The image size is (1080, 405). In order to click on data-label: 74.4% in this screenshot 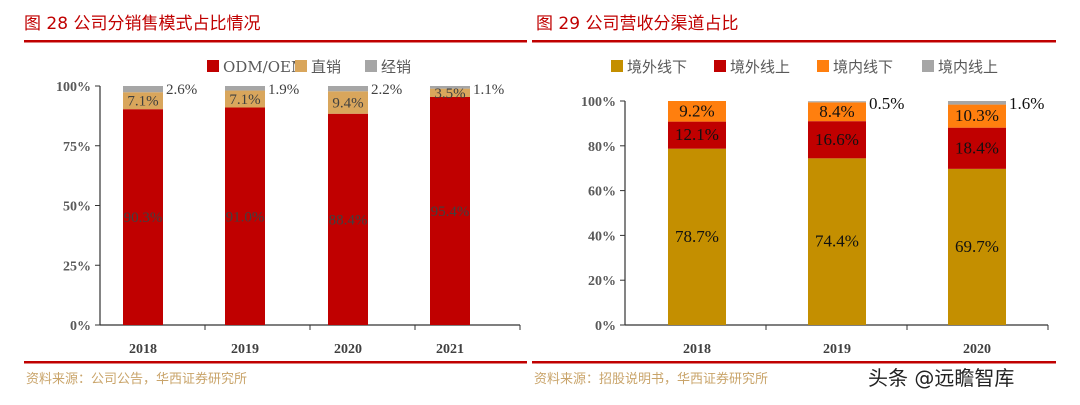, I will do `click(837, 241)`.